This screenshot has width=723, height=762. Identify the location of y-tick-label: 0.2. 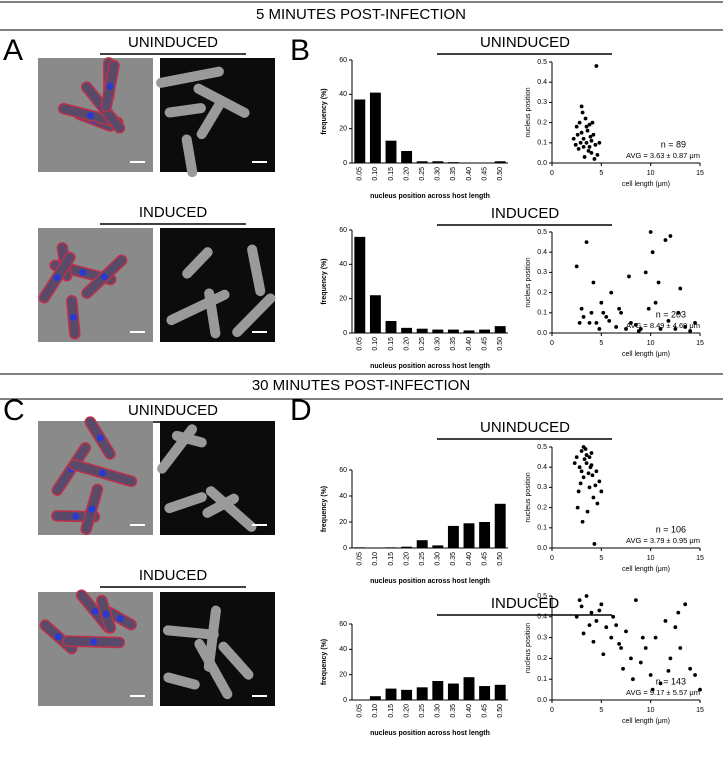
(542, 122).